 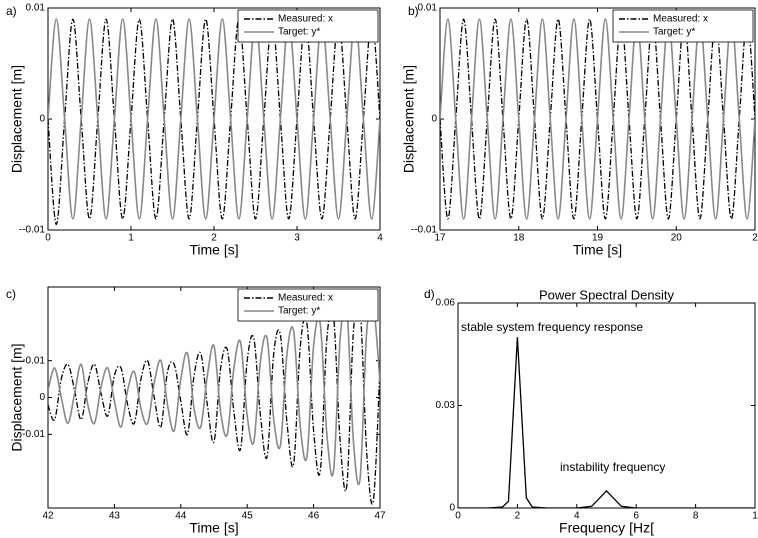 What do you see at coordinates (446, 303) in the screenshot?
I see `y-tick-label: 0.06` at bounding box center [446, 303].